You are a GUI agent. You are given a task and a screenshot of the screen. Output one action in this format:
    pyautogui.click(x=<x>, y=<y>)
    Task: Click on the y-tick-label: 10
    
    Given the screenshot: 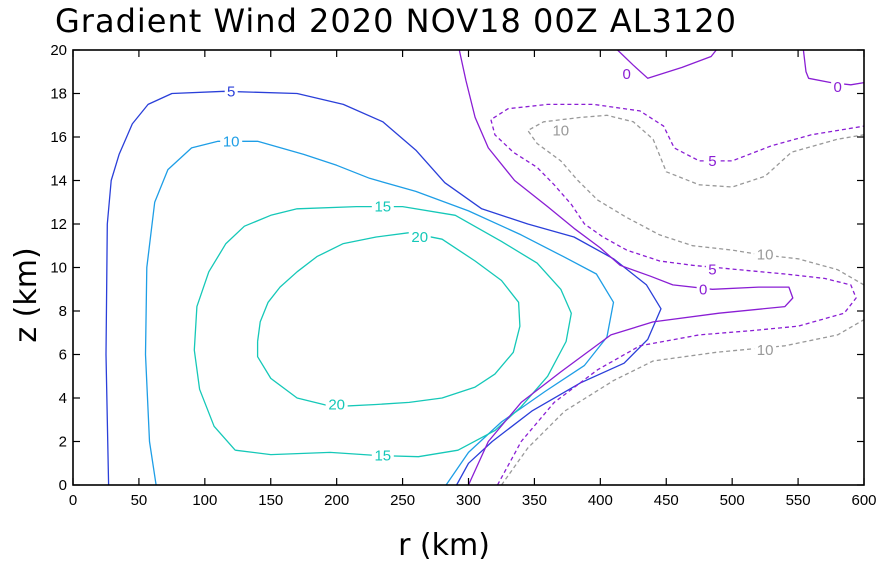 What is the action you would take?
    pyautogui.click(x=58, y=268)
    